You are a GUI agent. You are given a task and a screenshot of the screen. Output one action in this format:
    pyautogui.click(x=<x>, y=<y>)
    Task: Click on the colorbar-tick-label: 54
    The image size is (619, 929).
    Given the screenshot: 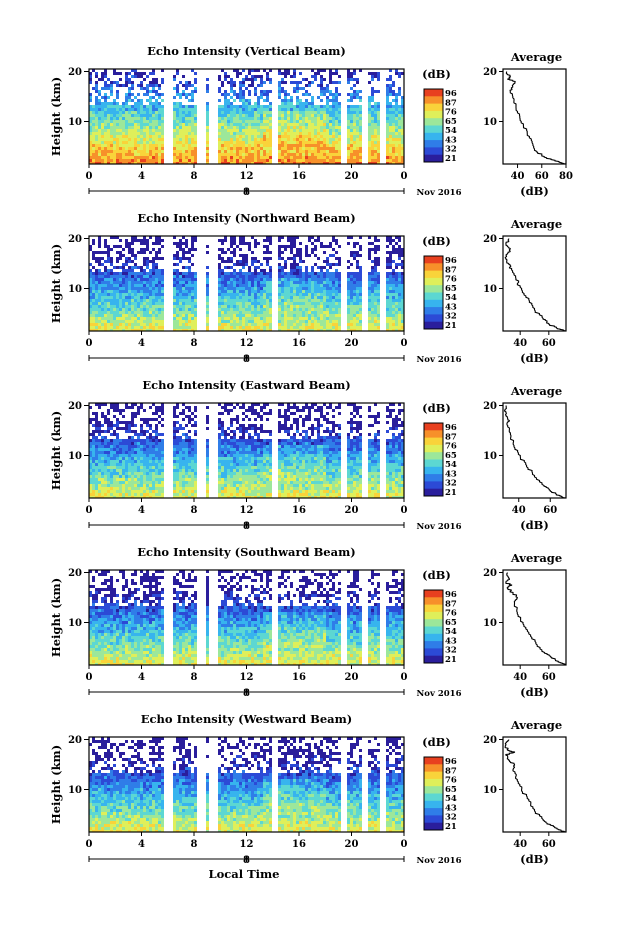 What is the action you would take?
    pyautogui.click(x=451, y=298)
    